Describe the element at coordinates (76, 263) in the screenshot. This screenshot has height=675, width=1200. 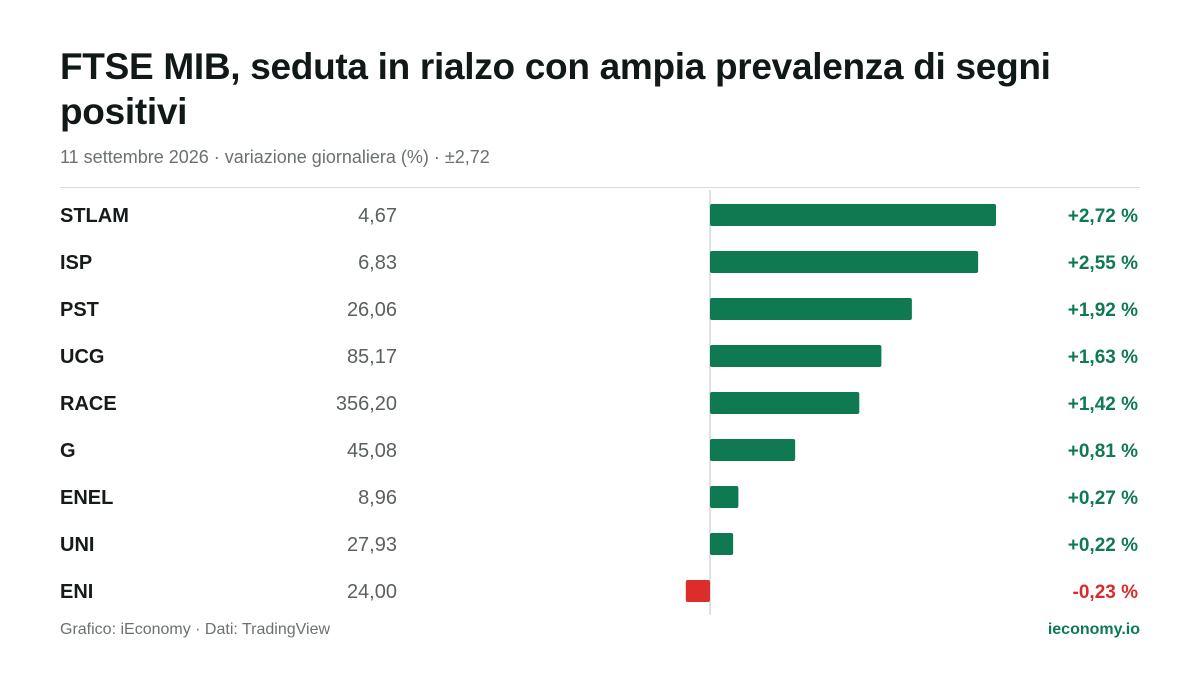
I see `ticker-label: ISP` at that location.